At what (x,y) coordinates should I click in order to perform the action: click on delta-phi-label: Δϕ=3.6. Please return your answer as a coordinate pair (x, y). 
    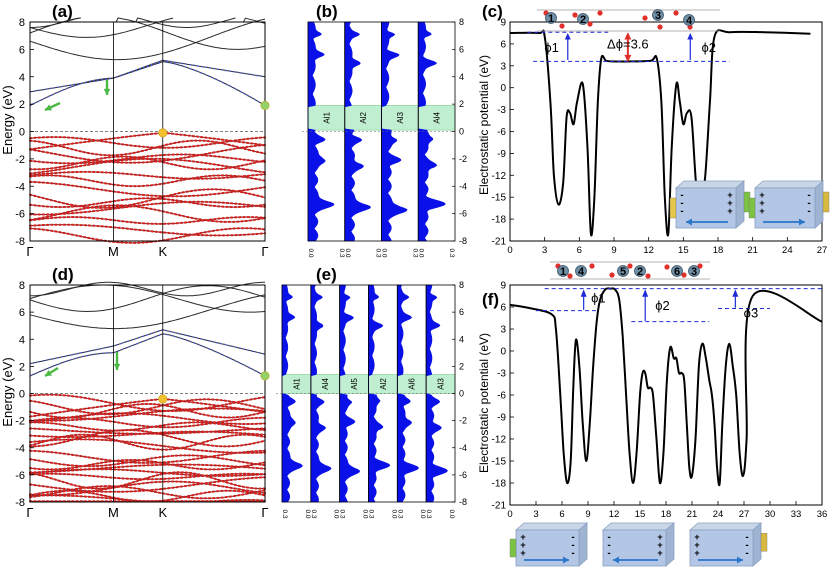
    Looking at the image, I should click on (628, 43).